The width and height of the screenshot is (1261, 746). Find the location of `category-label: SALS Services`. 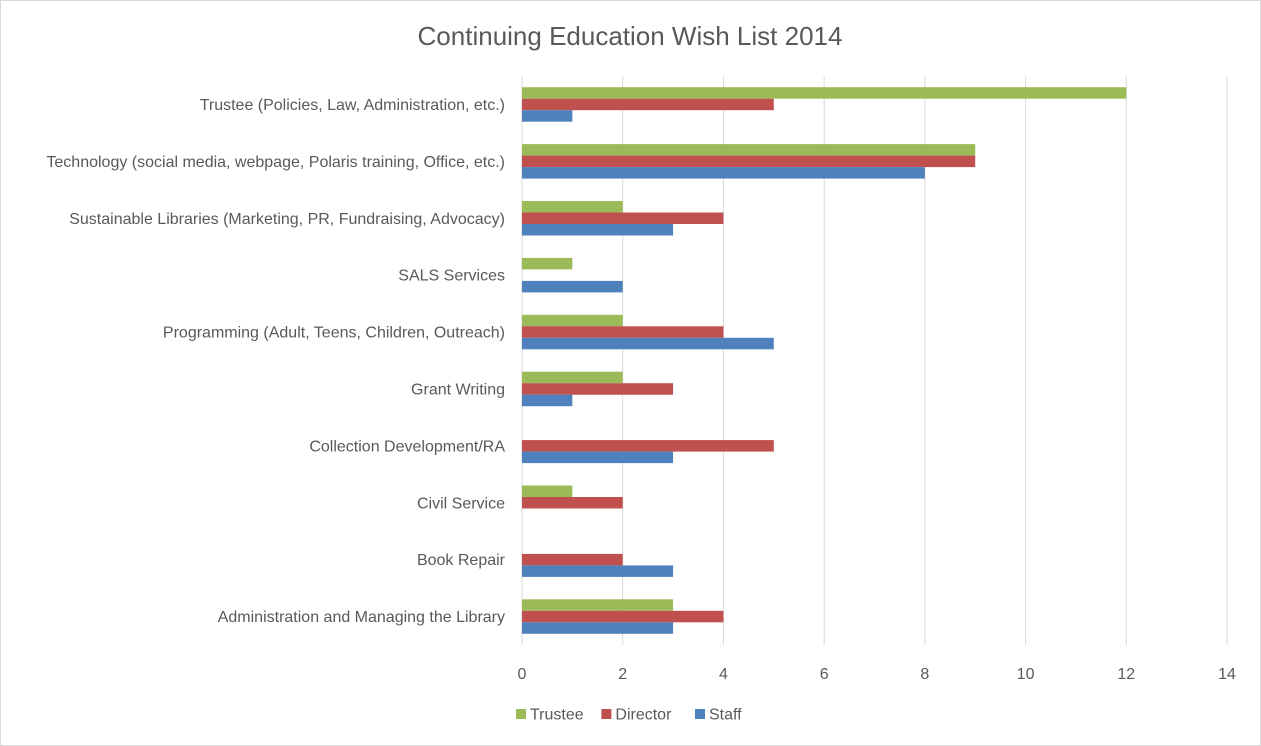

category-label: SALS Services is located at coordinates (451, 276).